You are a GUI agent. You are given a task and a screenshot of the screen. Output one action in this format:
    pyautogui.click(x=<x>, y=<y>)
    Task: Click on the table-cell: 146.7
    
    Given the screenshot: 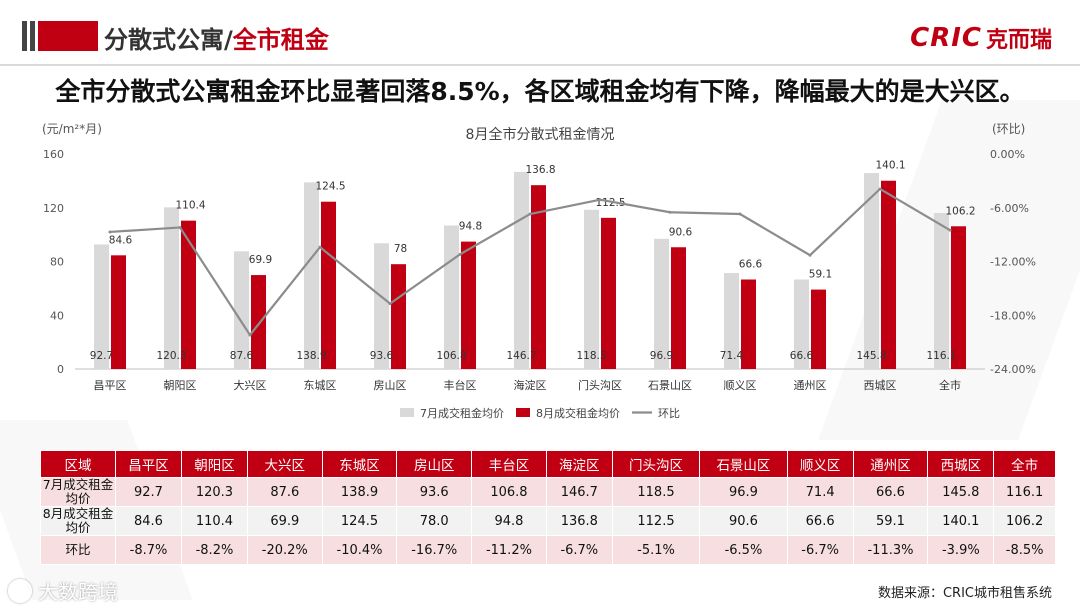 What is the action you would take?
    pyautogui.click(x=579, y=492)
    